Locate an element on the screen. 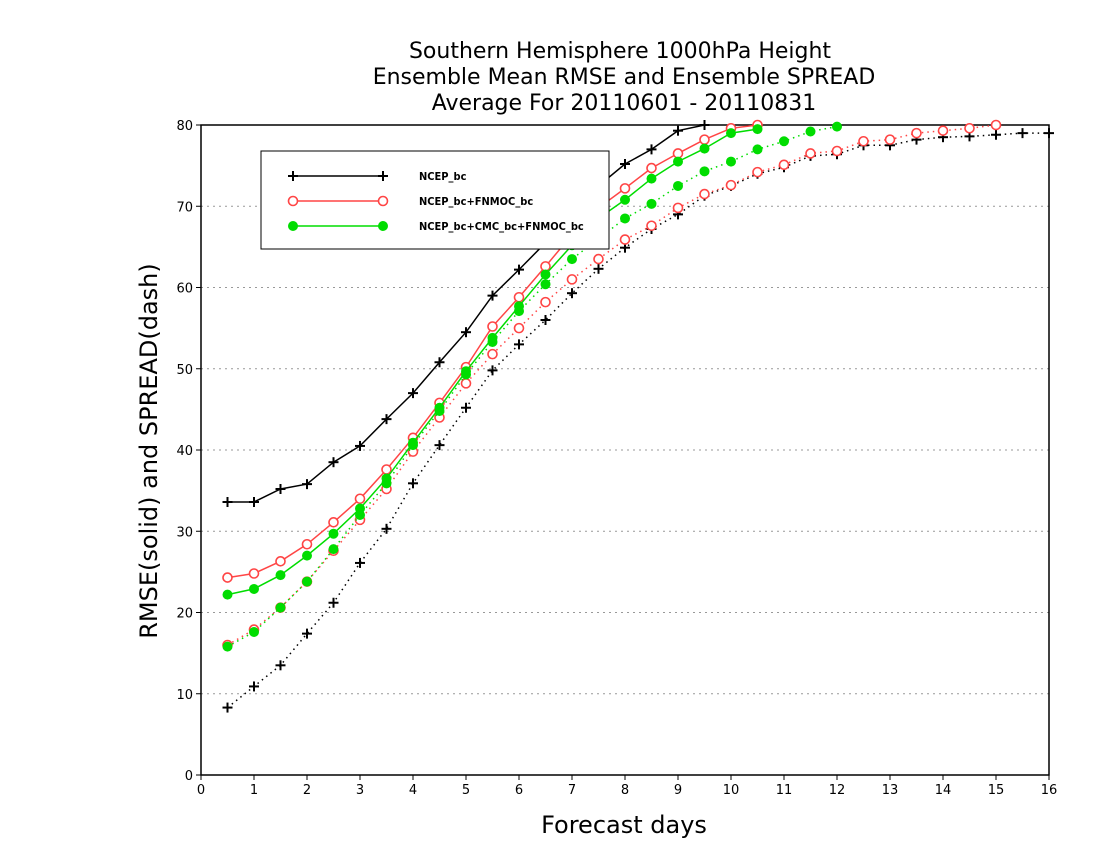 This screenshot has width=1100, height=850. title-line-3: Average For 20110601 - 20110831 is located at coordinates (624, 103).